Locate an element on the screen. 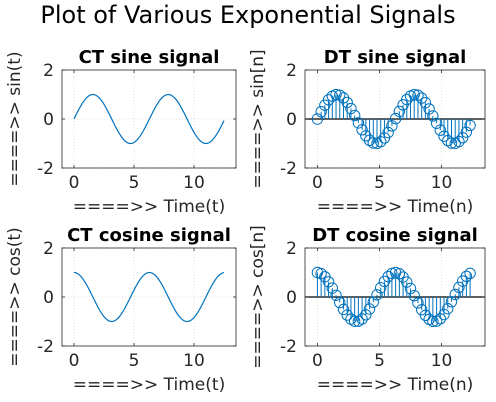  y-axis-label: ====>> sin(t) is located at coordinates (15, 118).